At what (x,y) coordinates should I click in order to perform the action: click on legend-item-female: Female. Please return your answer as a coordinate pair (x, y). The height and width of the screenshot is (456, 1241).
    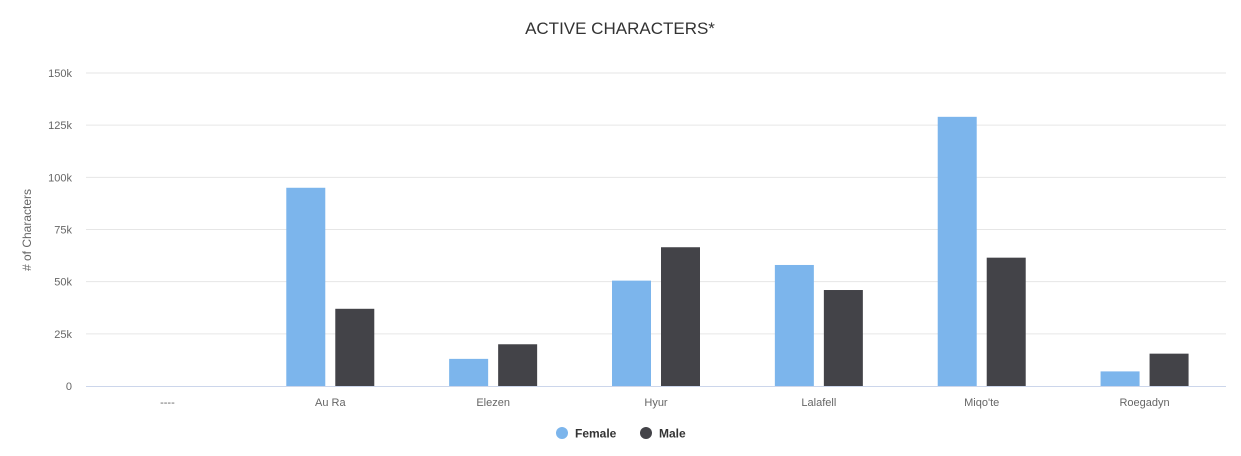
    Looking at the image, I should click on (586, 434).